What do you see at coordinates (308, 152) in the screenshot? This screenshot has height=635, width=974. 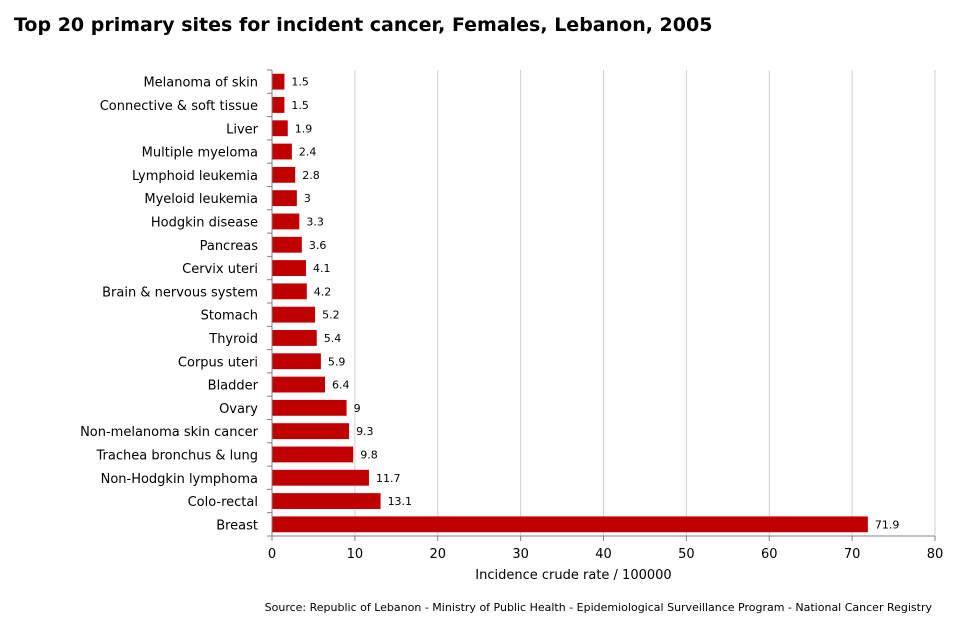 I see `value-label: 2.4` at bounding box center [308, 152].